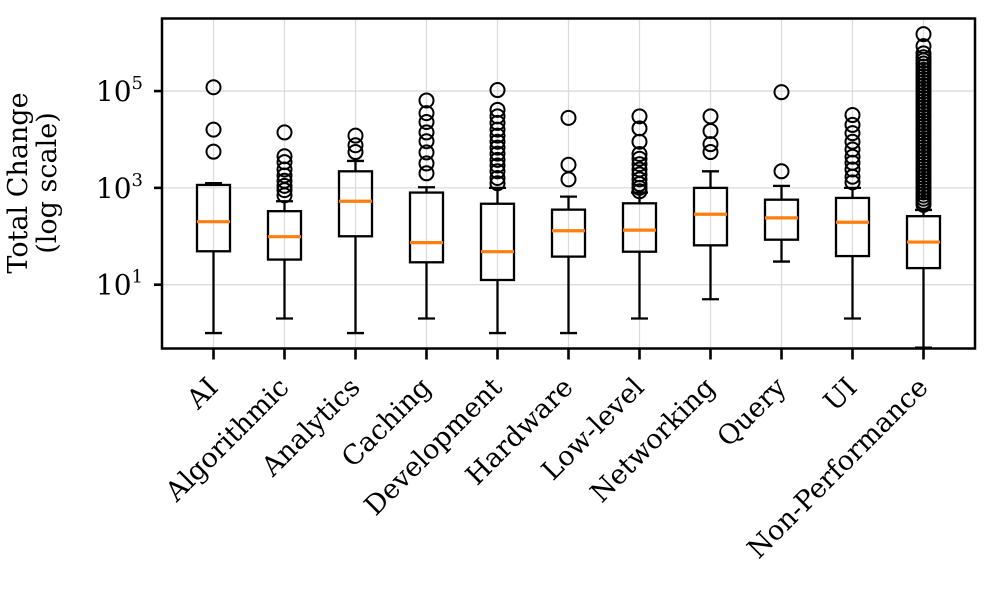 This screenshot has width=995, height=589. I want to click on x-tick-label-ai: AI, so click(202, 394).